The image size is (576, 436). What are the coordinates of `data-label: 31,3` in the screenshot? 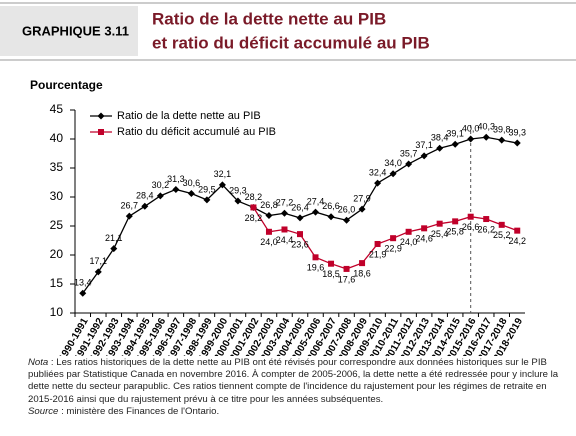 It's located at (176, 179).